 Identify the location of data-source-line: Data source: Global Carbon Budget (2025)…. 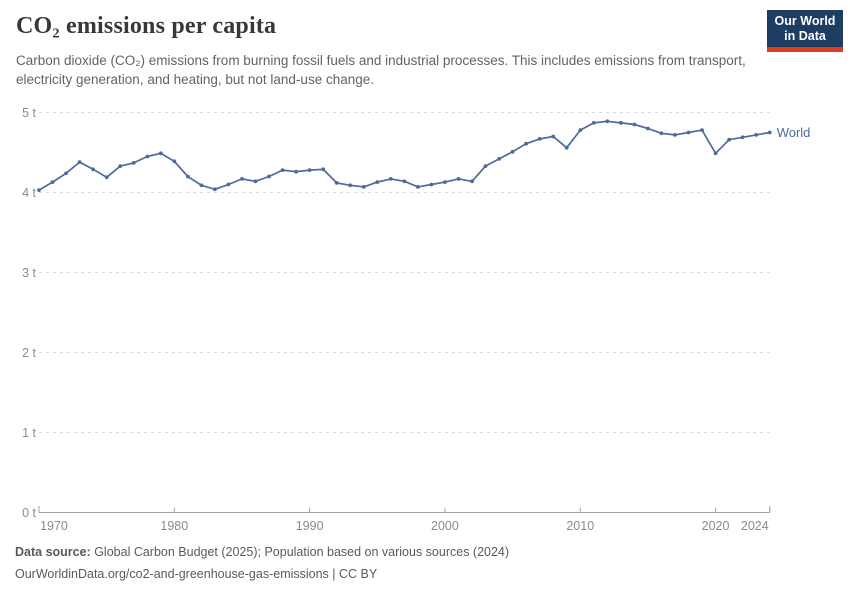
(262, 552).